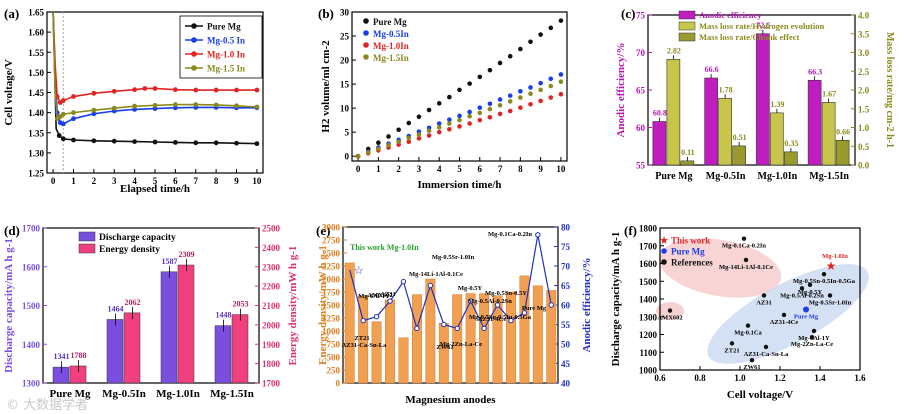 The width and height of the screenshot is (904, 414). I want to click on point-label-f: Pure Mg, so click(806, 316).